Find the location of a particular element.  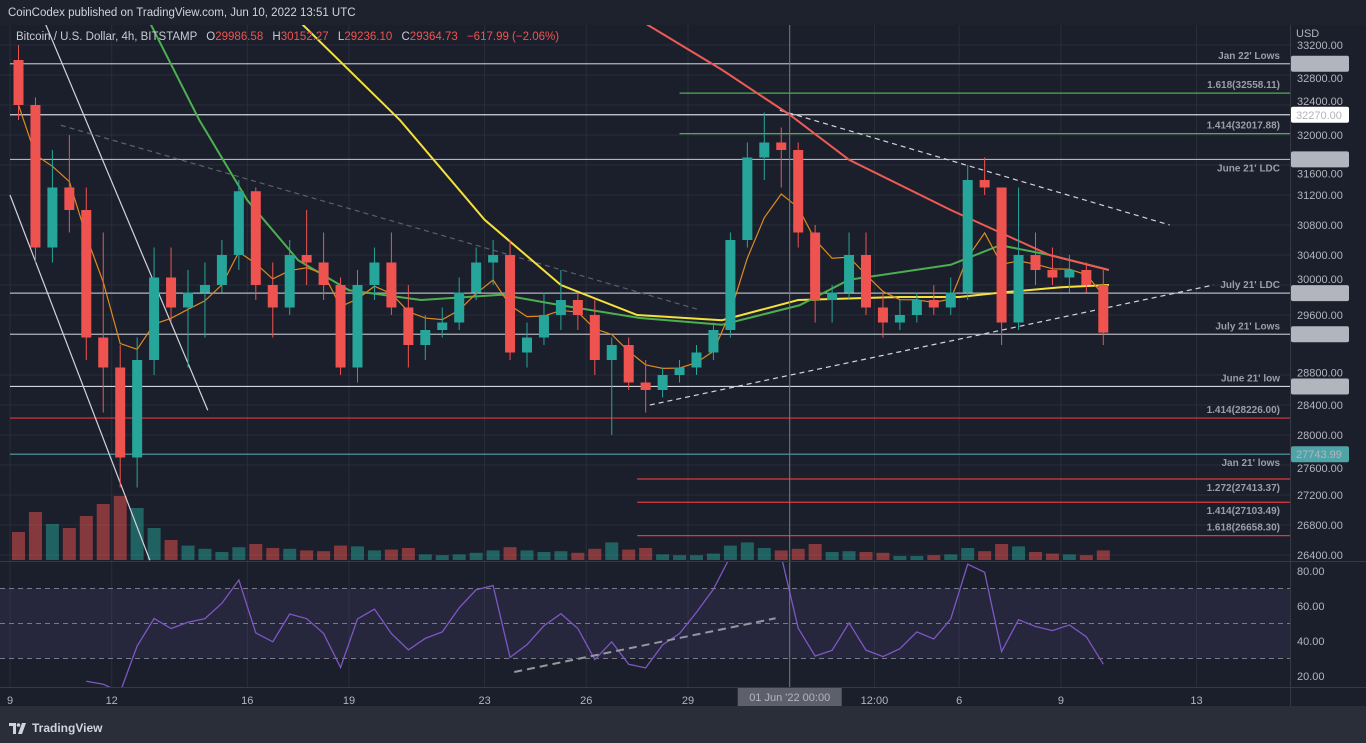

time-axis: 9 12 16 19 23 26 29 12:00 6 9 13 01 Jun '22 00:00 is located at coordinates (605, 697).